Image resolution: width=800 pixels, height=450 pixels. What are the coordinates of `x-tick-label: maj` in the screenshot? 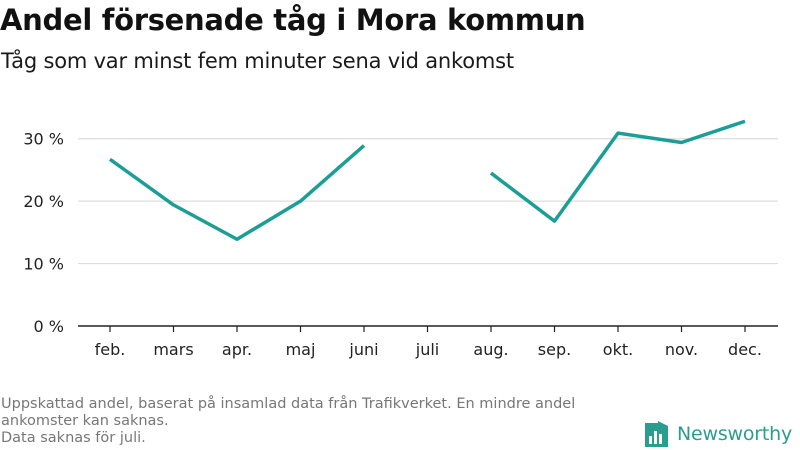 It's located at (301, 349).